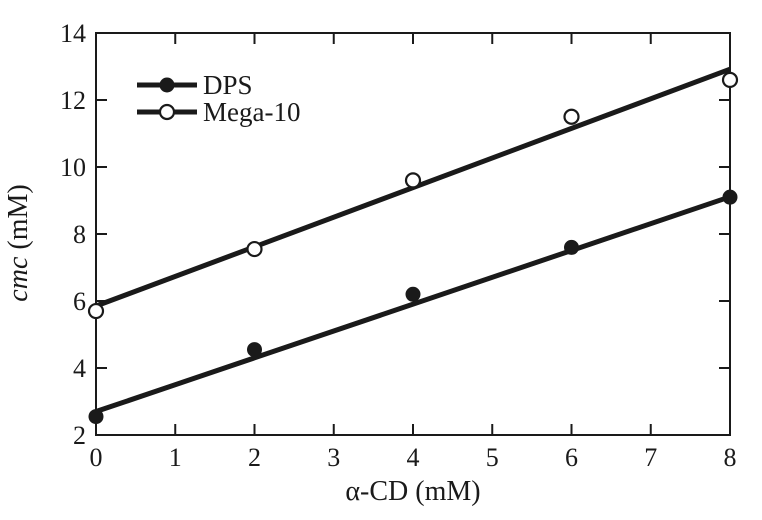 The height and width of the screenshot is (520, 762). Describe the element at coordinates (650, 457) in the screenshot. I see `x-tick-label: 7` at that location.